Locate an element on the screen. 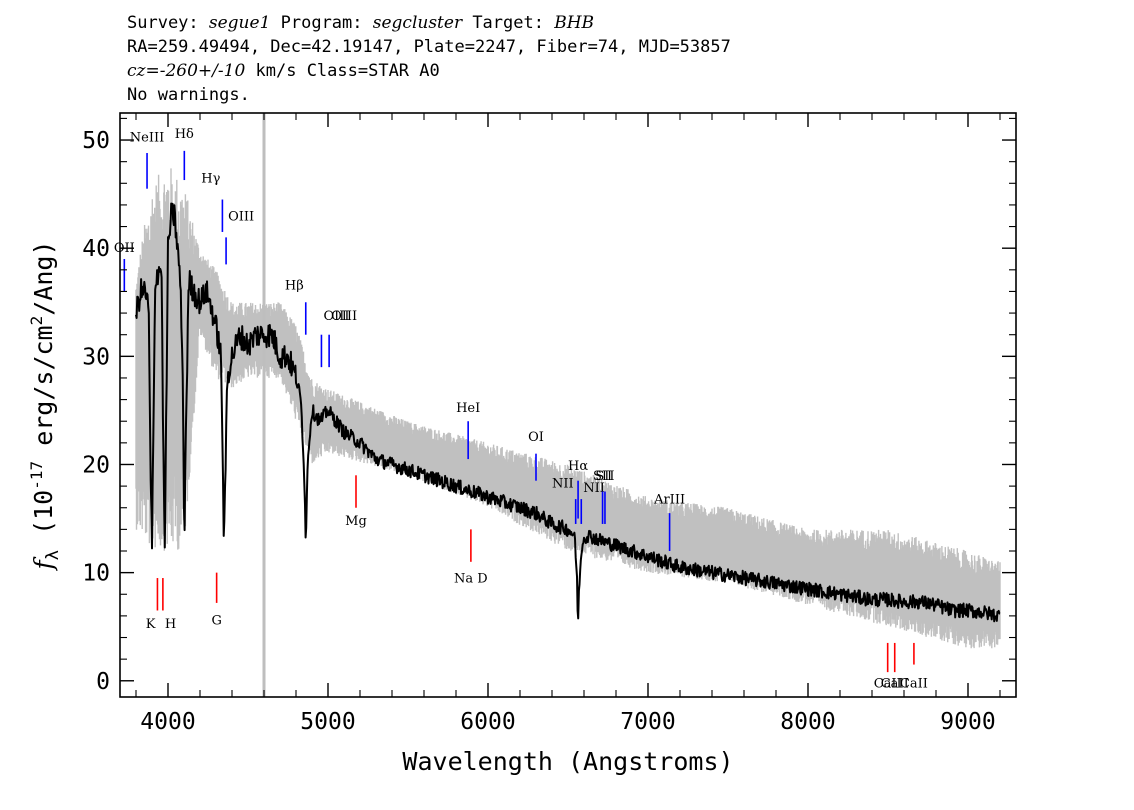 Image resolution: width=1134 pixels, height=810 pixels. absorption-line-label: H is located at coordinates (170, 624).